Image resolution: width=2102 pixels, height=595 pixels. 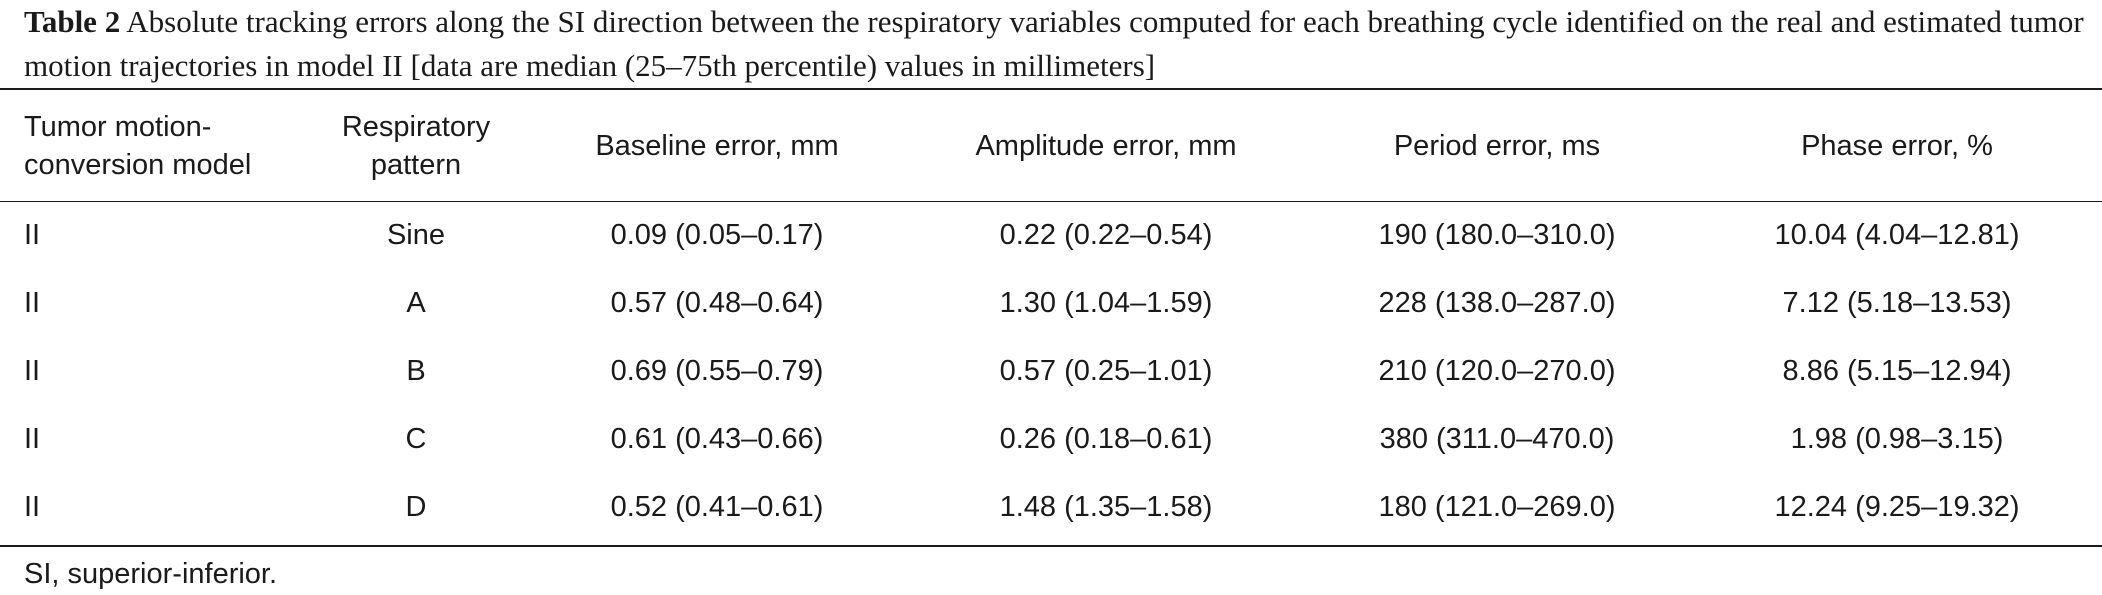 What do you see at coordinates (1897, 438) in the screenshot?
I see `cell-phase: 1.98 (0.98–3.15)` at bounding box center [1897, 438].